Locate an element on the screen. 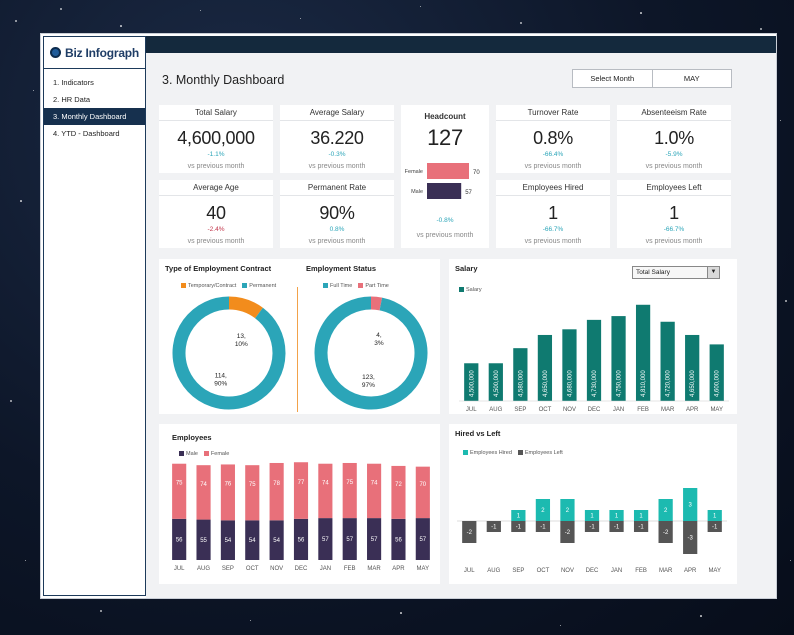 This screenshot has height=635, width=794. left-bar-label: -3 is located at coordinates (691, 539).